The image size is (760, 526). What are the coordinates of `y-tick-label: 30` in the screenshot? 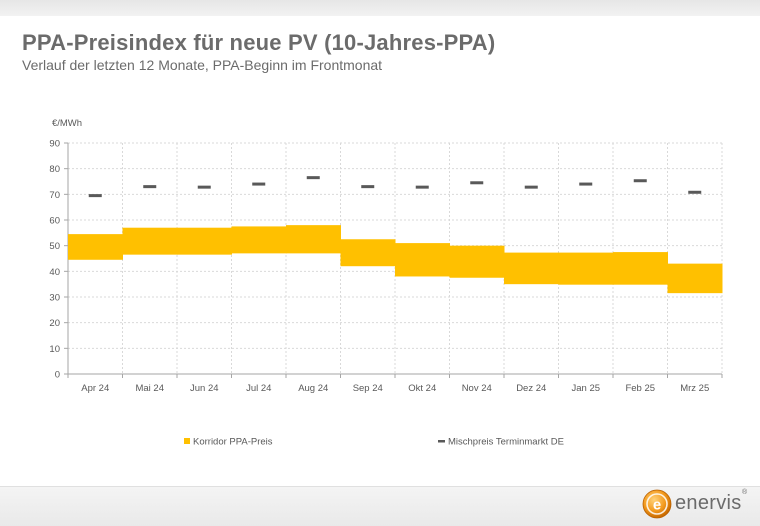 It's located at (54, 298).